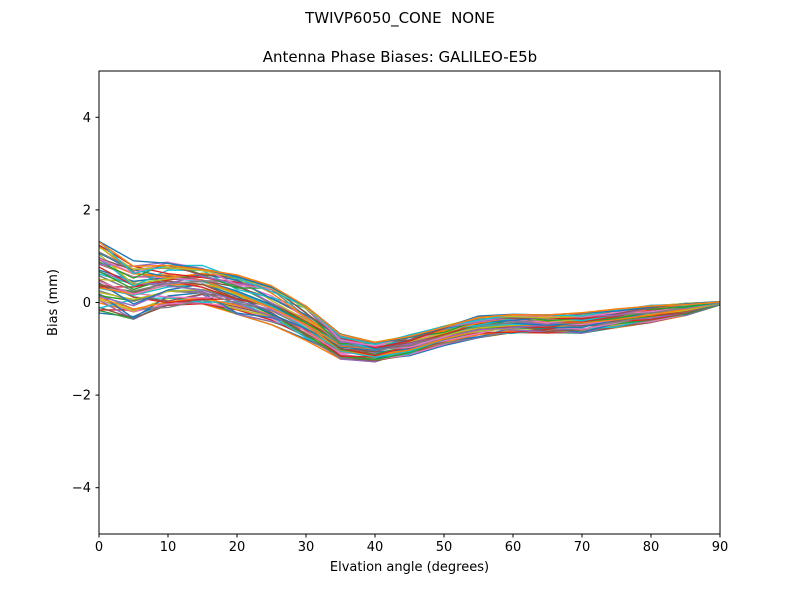  Describe the element at coordinates (81, 396) in the screenshot. I see `y-tick-label: −2` at that location.